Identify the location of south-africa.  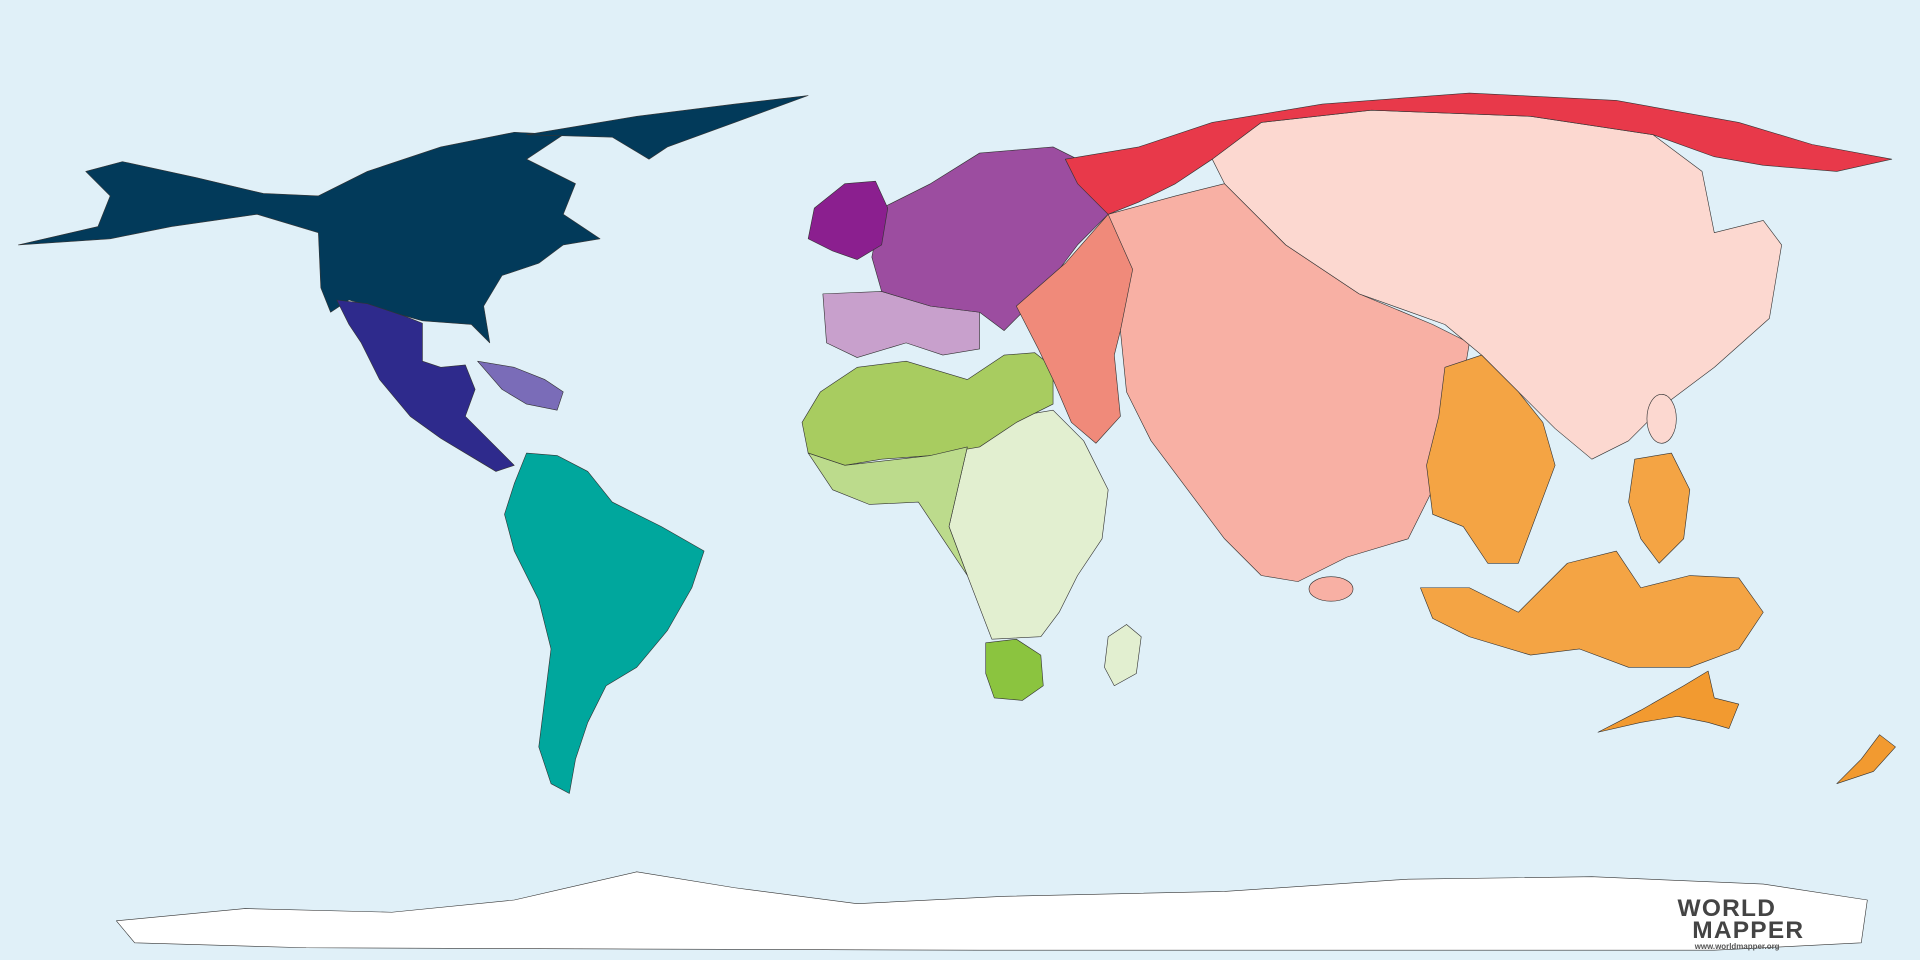
(1014, 669).